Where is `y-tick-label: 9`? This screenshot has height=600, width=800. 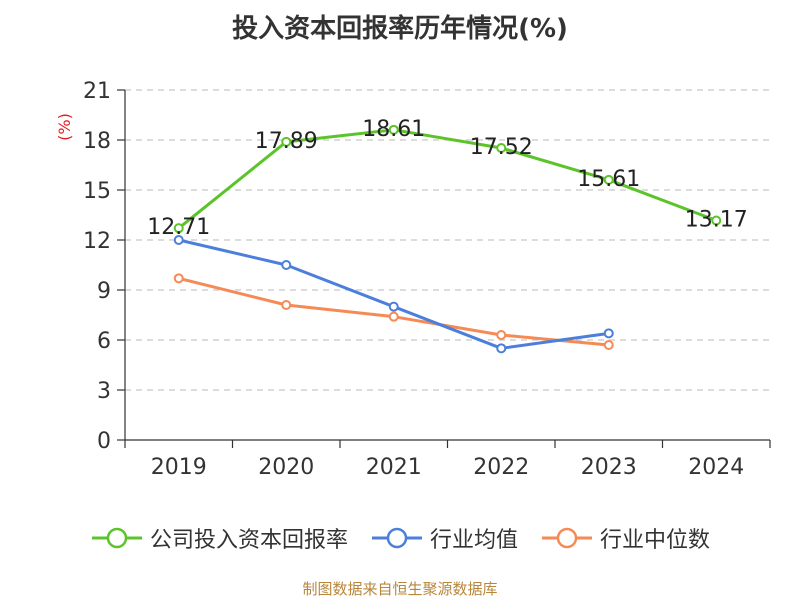
y-tick-label: 9 is located at coordinates (104, 291).